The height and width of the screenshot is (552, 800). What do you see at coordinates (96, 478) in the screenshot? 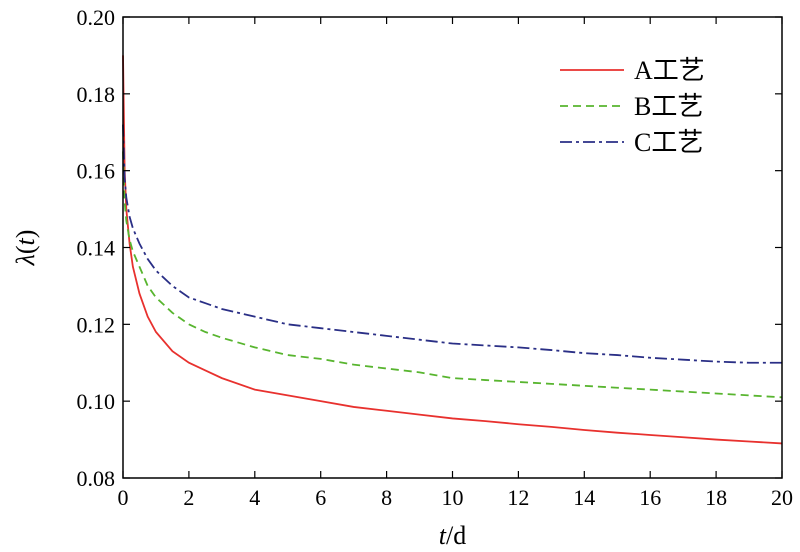
I see `y-tick-label: 0.08` at bounding box center [96, 478].